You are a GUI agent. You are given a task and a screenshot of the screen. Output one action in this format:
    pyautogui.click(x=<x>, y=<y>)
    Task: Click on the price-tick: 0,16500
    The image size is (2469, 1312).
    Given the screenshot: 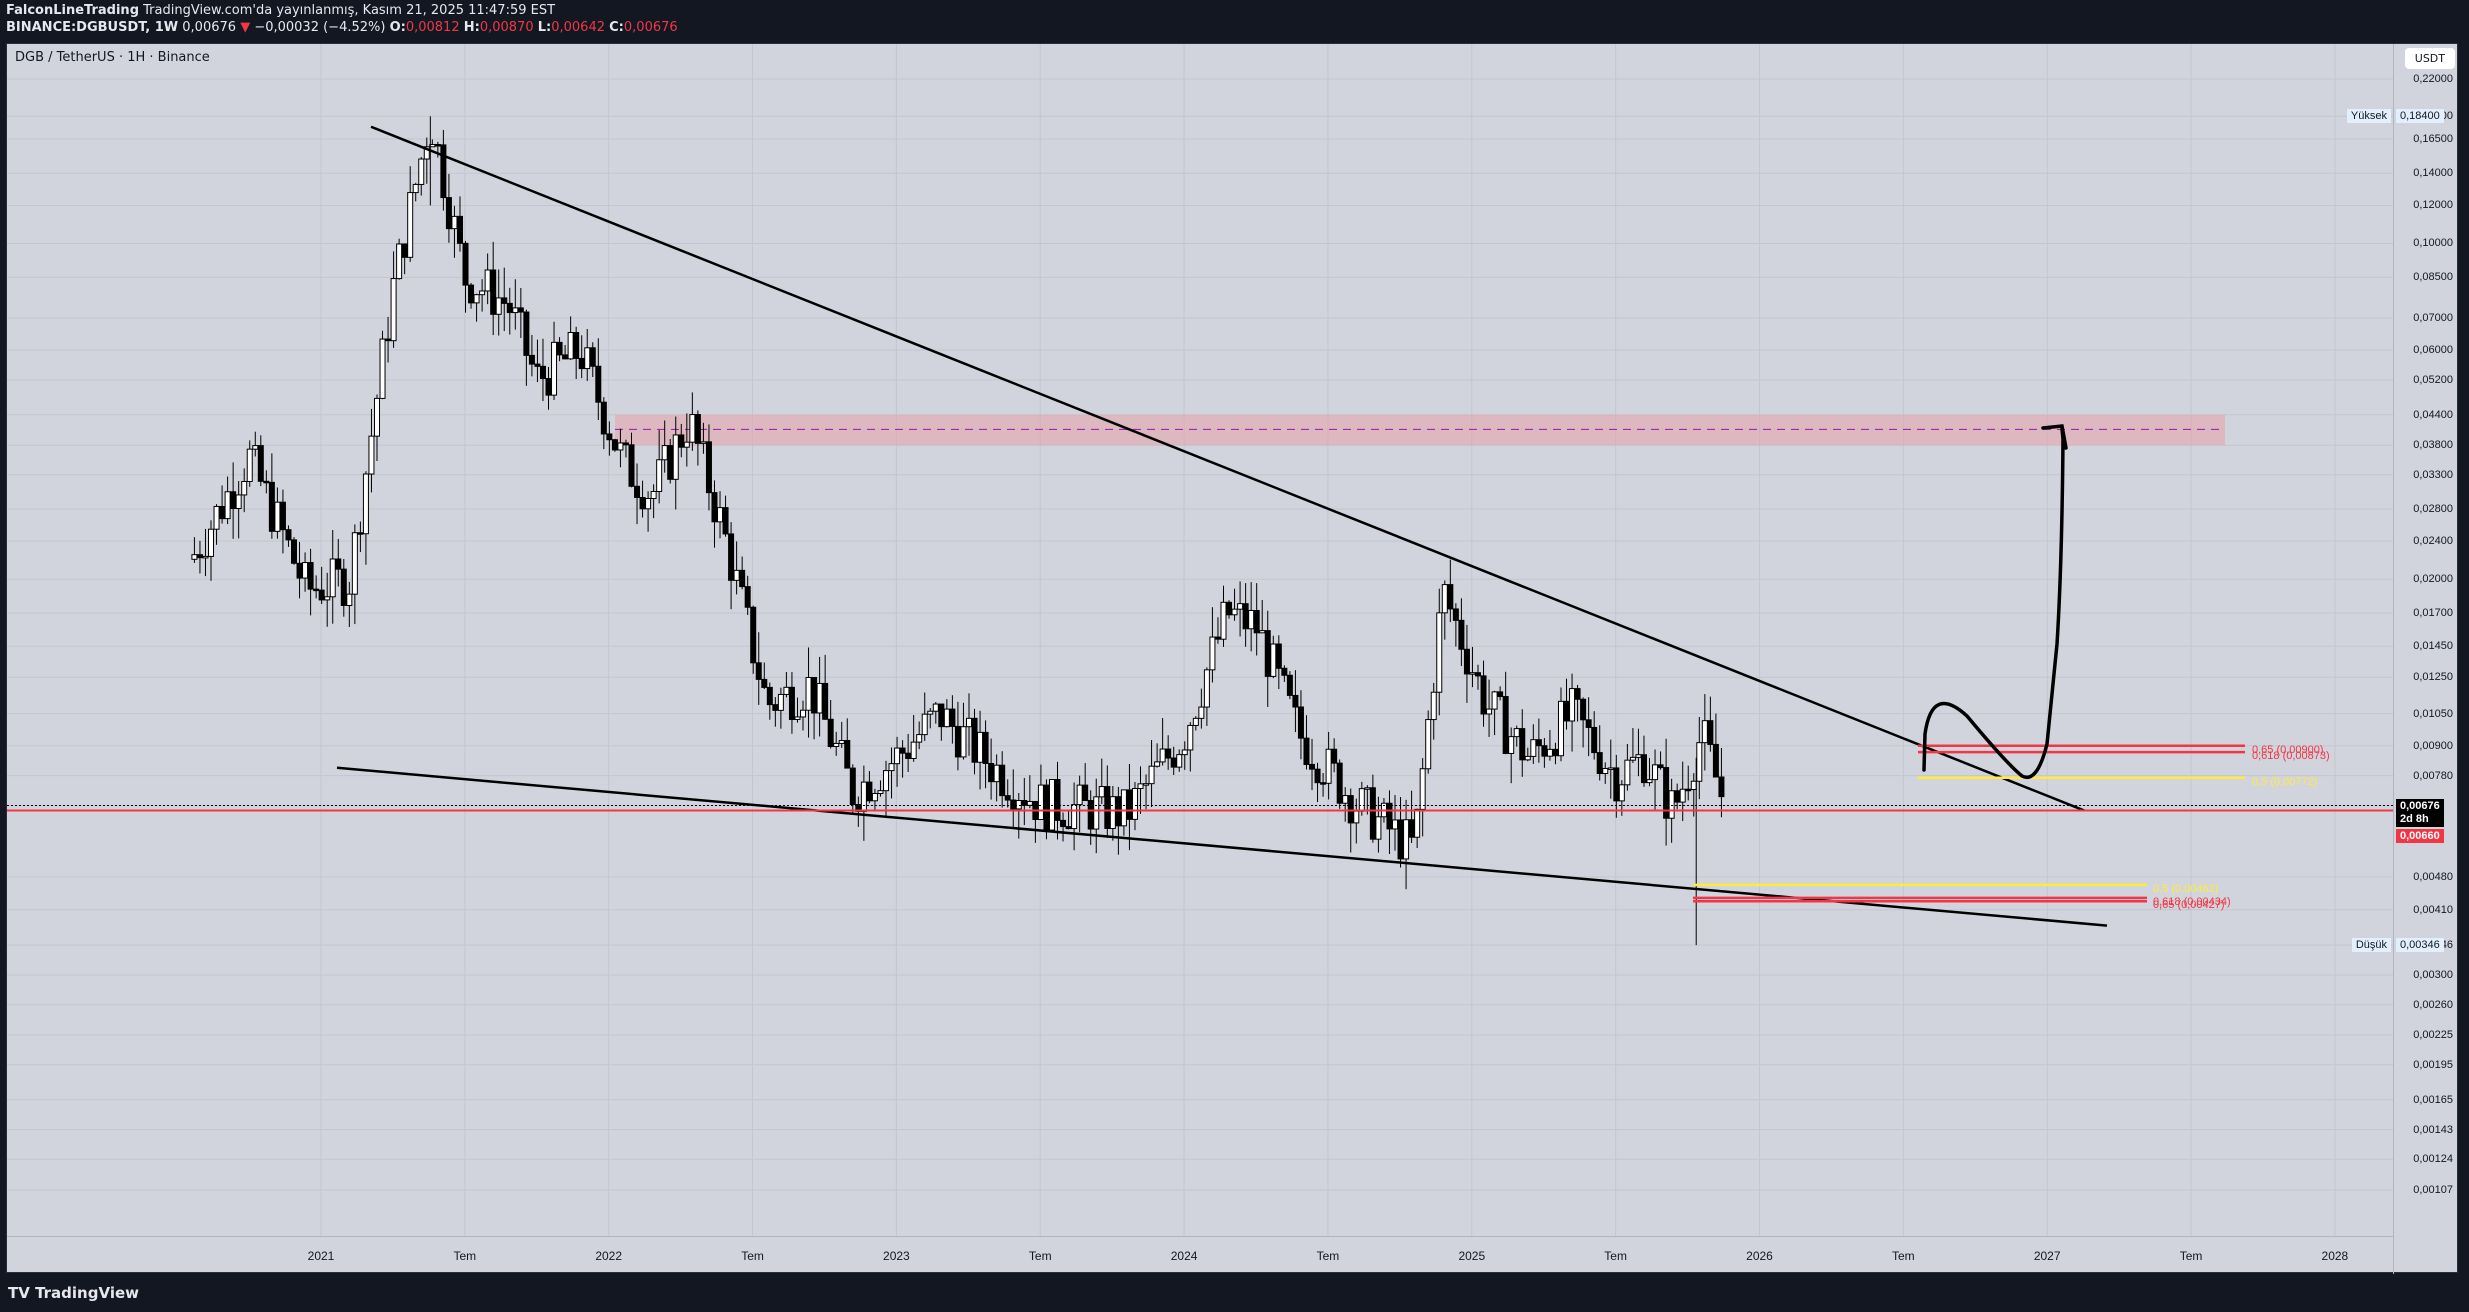 What is the action you would take?
    pyautogui.click(x=2433, y=139)
    